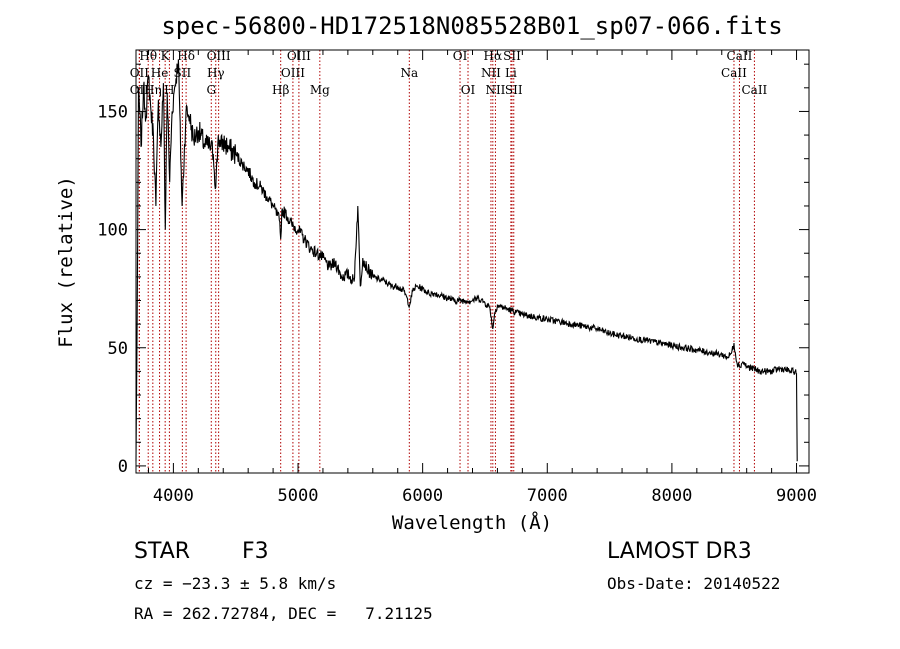  Describe the element at coordinates (169, 90) in the screenshot. I see `line-label-6: H` at that location.